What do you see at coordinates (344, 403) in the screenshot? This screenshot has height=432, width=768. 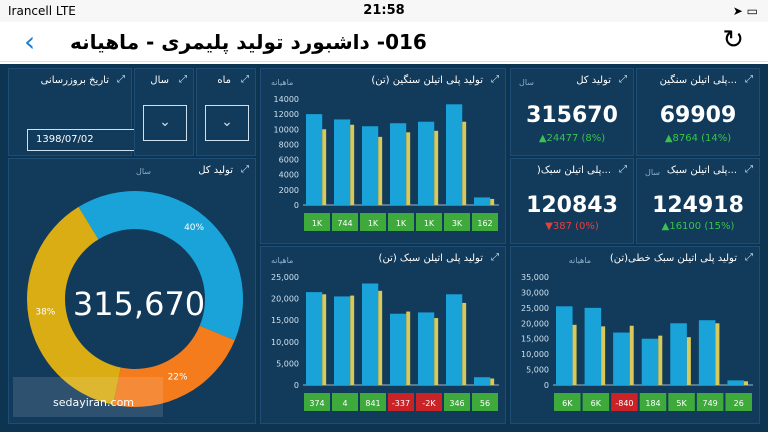 I see `delta-label: 4` at bounding box center [344, 403].